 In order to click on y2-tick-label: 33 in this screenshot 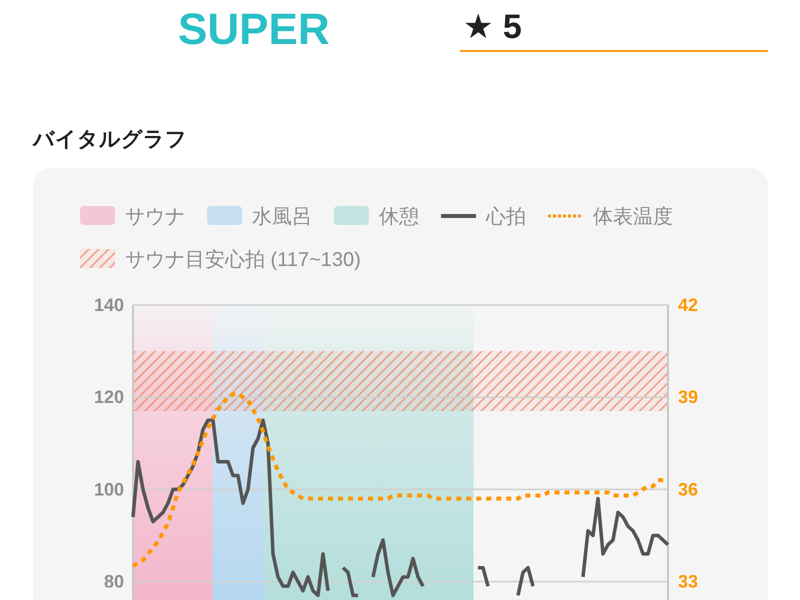, I will do `click(688, 582)`.